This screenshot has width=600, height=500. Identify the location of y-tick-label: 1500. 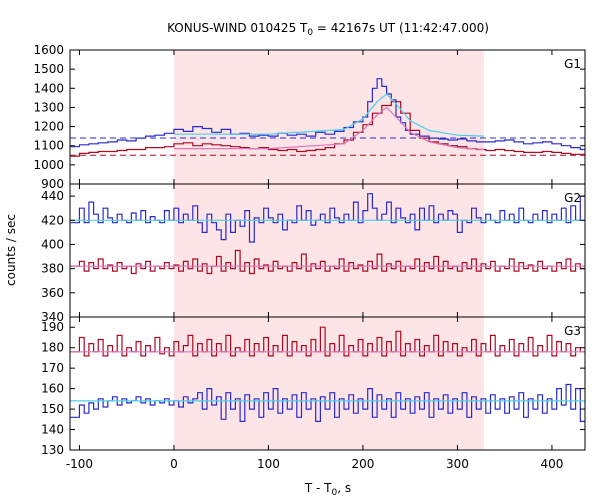
(48, 69).